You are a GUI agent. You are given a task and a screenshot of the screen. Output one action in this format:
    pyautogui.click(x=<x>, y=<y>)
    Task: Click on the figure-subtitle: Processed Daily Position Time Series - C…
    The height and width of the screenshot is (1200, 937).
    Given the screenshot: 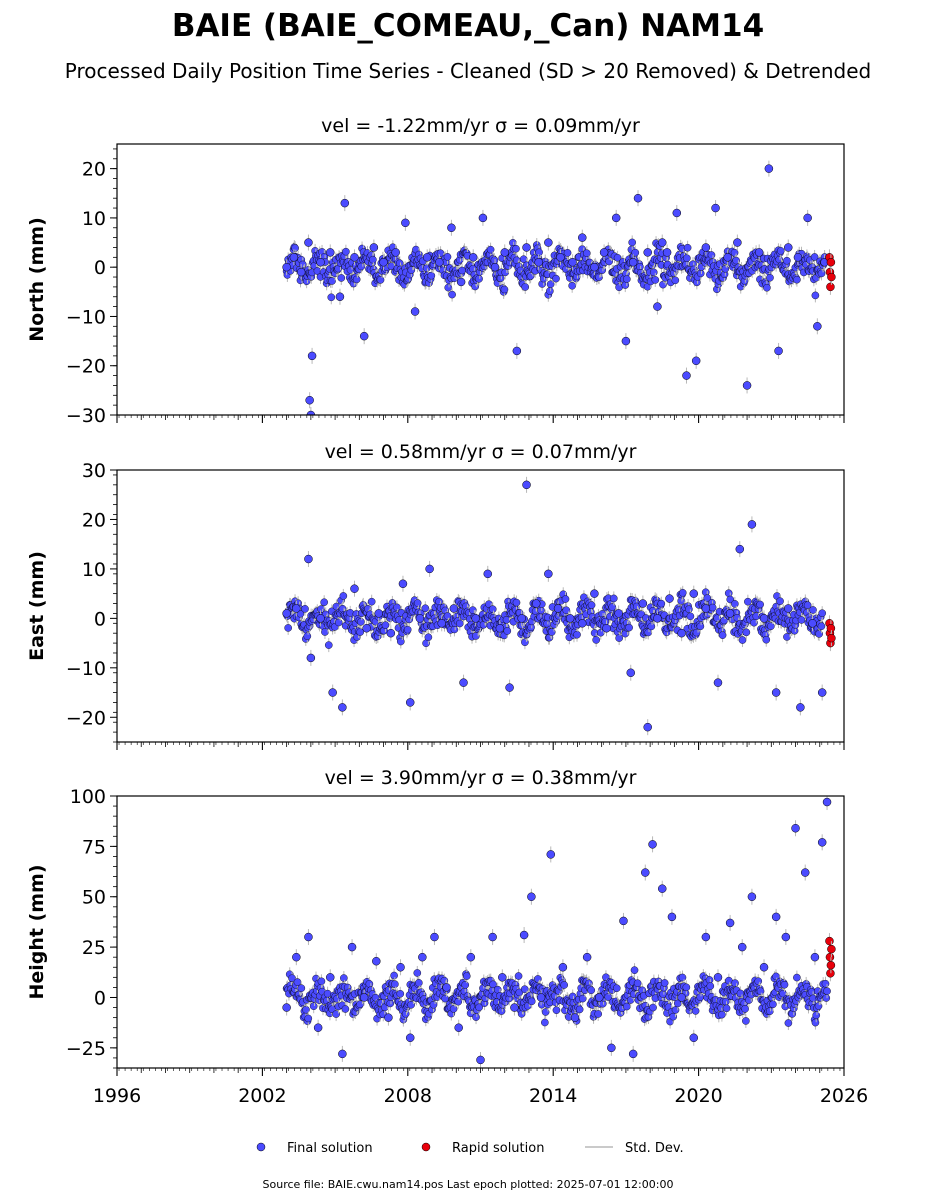 What is the action you would take?
    pyautogui.click(x=468, y=71)
    